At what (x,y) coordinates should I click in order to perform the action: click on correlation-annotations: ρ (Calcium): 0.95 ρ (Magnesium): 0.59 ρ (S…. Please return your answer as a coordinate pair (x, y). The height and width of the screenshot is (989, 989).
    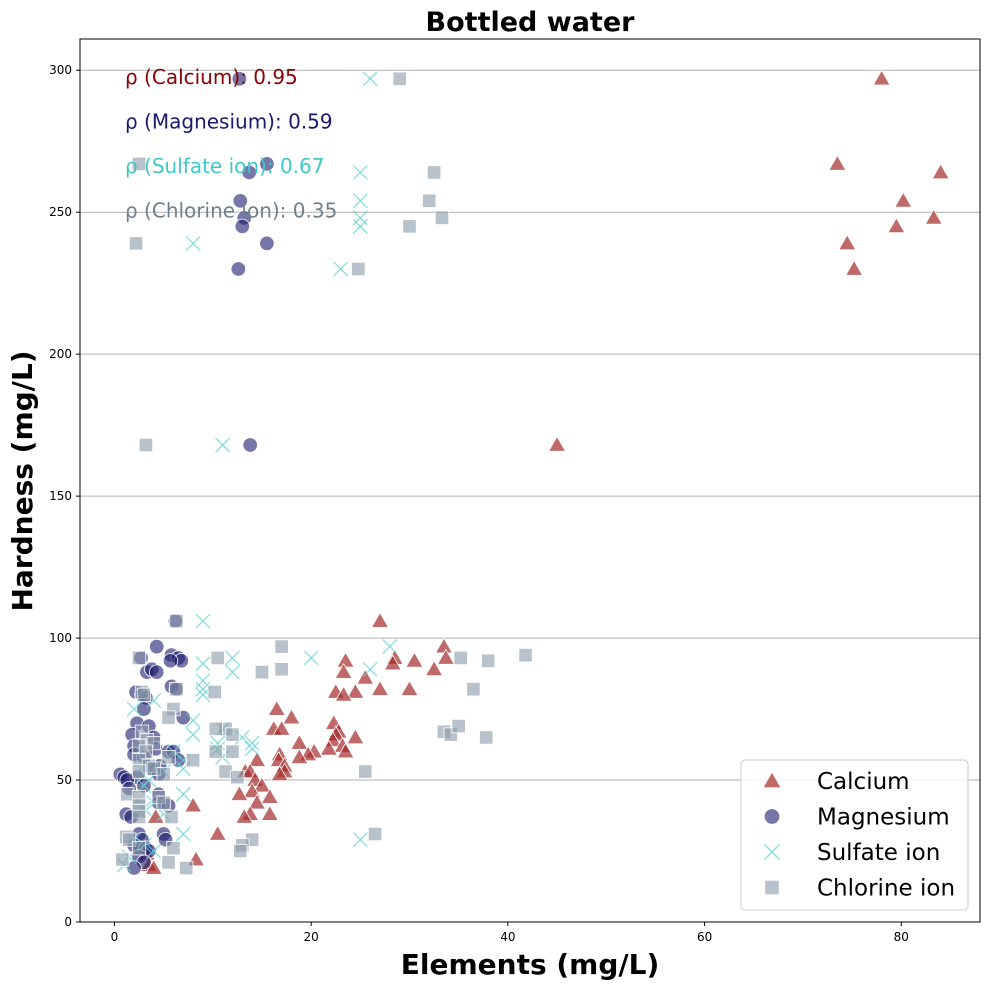
    Looking at the image, I should click on (231, 144).